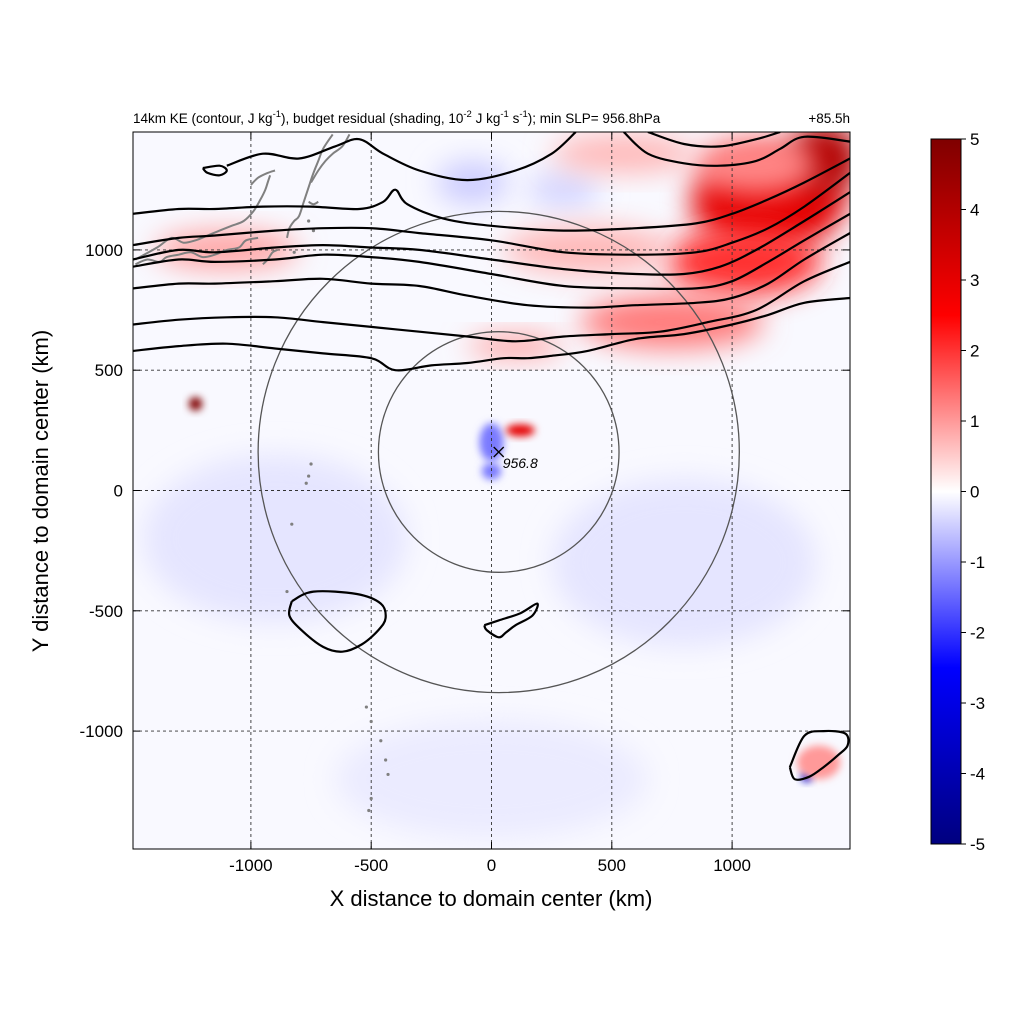 The height and width of the screenshot is (1024, 1024). What do you see at coordinates (118, 491) in the screenshot?
I see `y-tick-label: 0` at bounding box center [118, 491].